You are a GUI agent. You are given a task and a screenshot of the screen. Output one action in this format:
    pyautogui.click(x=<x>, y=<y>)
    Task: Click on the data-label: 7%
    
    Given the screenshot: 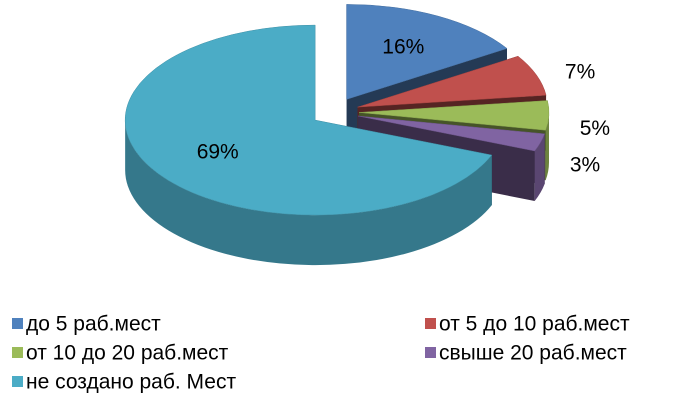 What is the action you would take?
    pyautogui.click(x=580, y=71)
    